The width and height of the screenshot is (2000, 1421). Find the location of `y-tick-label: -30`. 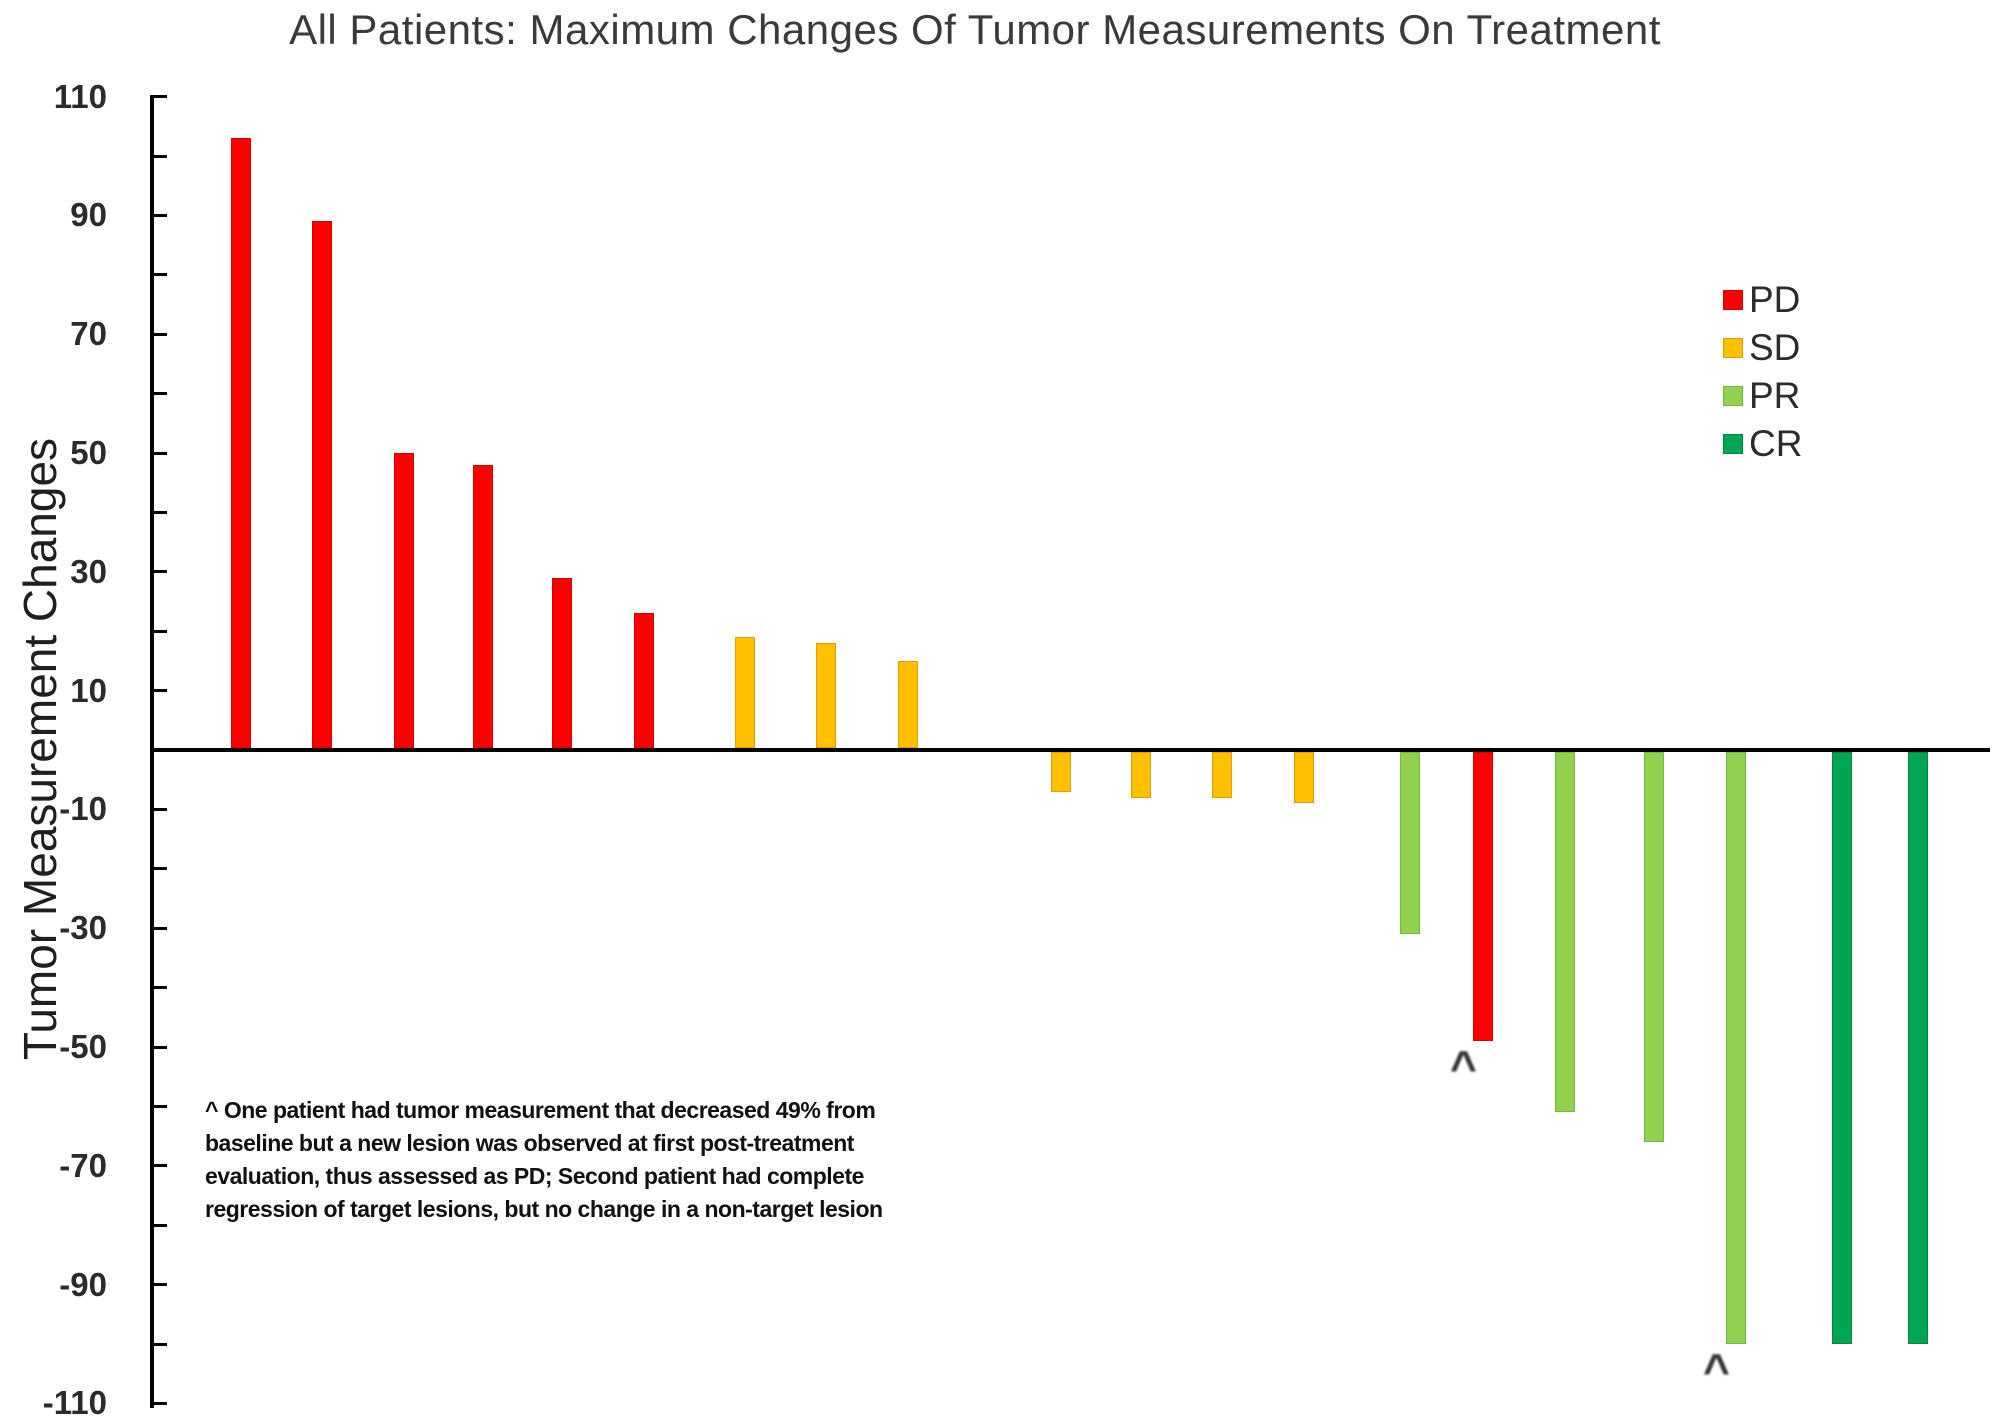

y-tick-label: -30 is located at coordinates (83, 928).